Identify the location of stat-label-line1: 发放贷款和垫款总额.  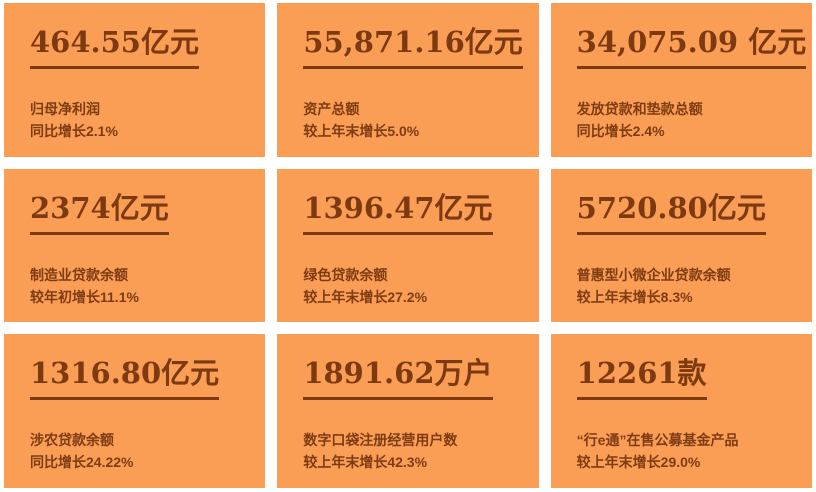
(639, 109).